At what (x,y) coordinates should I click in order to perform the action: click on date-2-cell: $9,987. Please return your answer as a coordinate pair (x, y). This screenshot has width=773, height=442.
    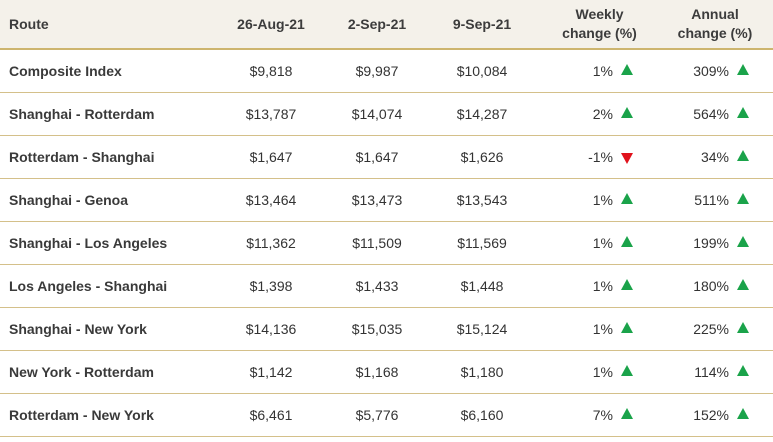
    Looking at the image, I should click on (377, 71).